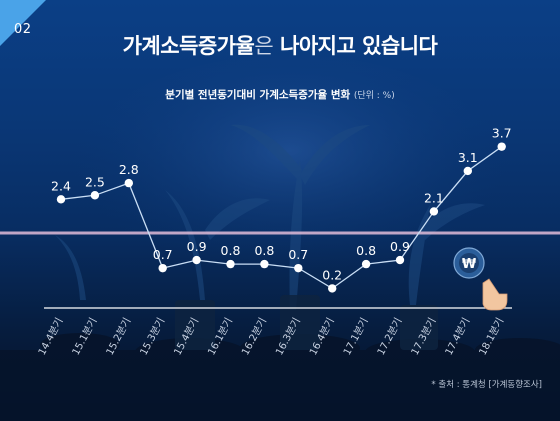 The height and width of the screenshot is (421, 560). What do you see at coordinates (187, 337) in the screenshot?
I see `x-tick-label: 15.4분기` at bounding box center [187, 337].